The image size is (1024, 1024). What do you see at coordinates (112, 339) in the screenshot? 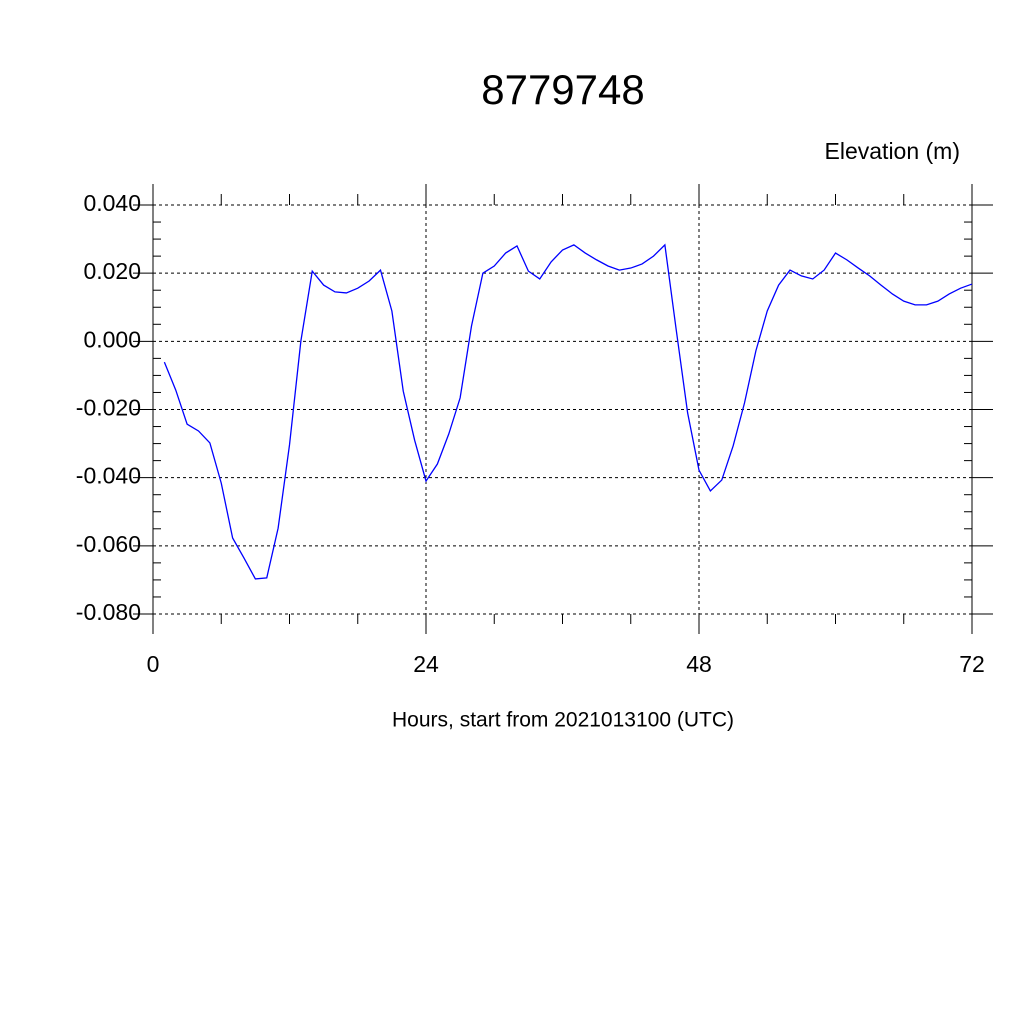
I see `y-tick-label: 0.000` at bounding box center [112, 339].